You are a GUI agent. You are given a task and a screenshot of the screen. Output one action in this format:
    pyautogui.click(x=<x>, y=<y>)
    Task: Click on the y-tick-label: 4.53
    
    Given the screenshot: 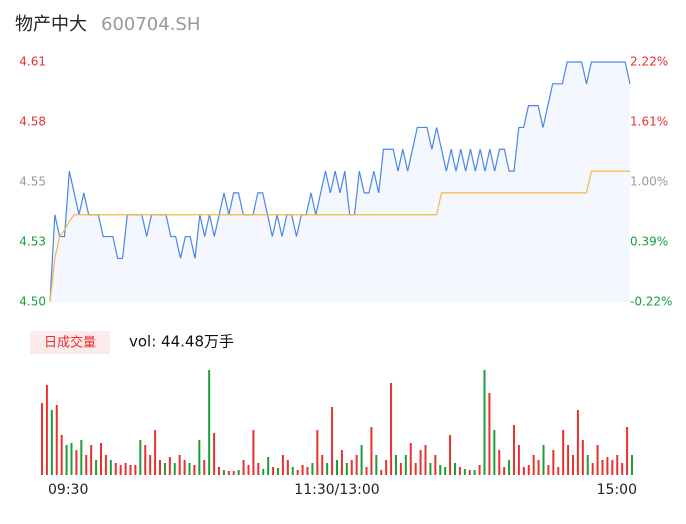 What is the action you would take?
    pyautogui.click(x=32, y=242)
    